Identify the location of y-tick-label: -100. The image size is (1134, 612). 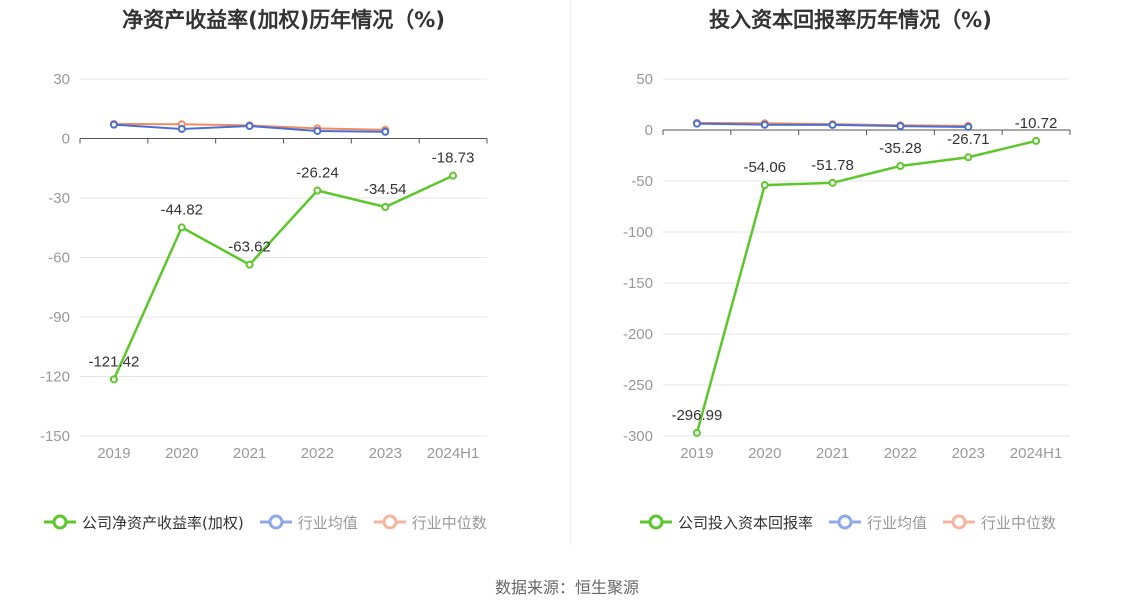
(638, 232).